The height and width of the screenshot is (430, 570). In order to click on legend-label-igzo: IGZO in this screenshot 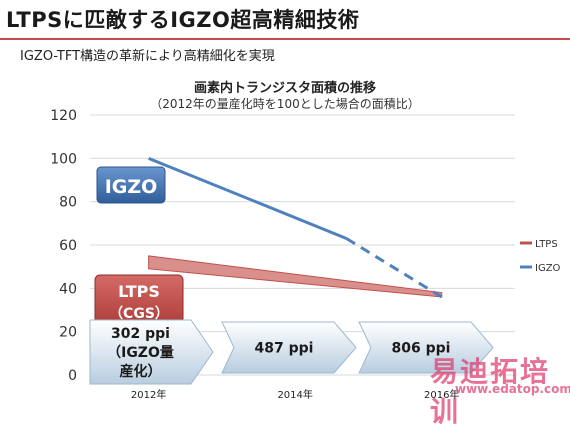, I will do `click(548, 268)`.